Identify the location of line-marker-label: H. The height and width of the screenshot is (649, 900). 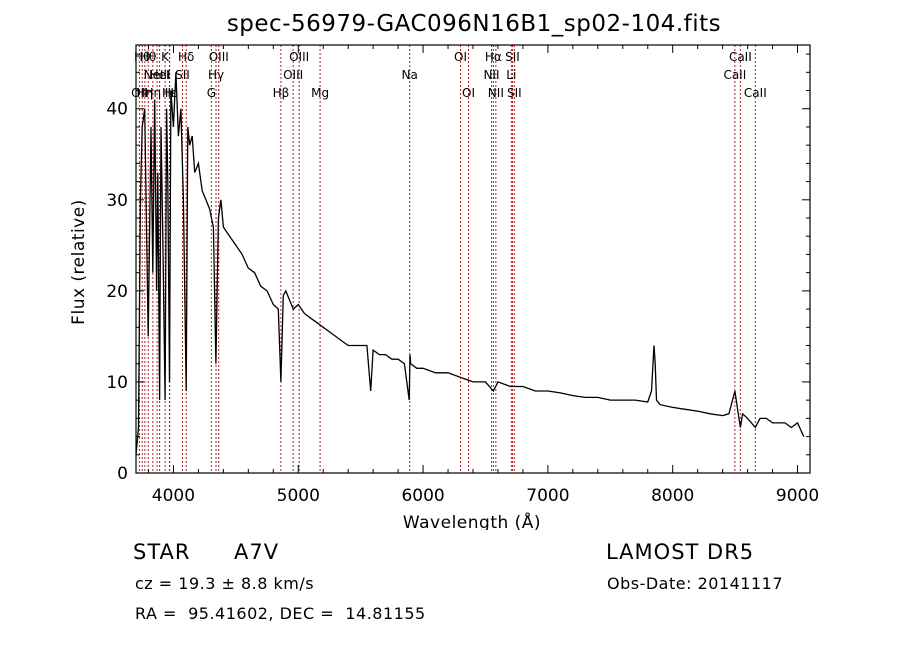
(169, 93).